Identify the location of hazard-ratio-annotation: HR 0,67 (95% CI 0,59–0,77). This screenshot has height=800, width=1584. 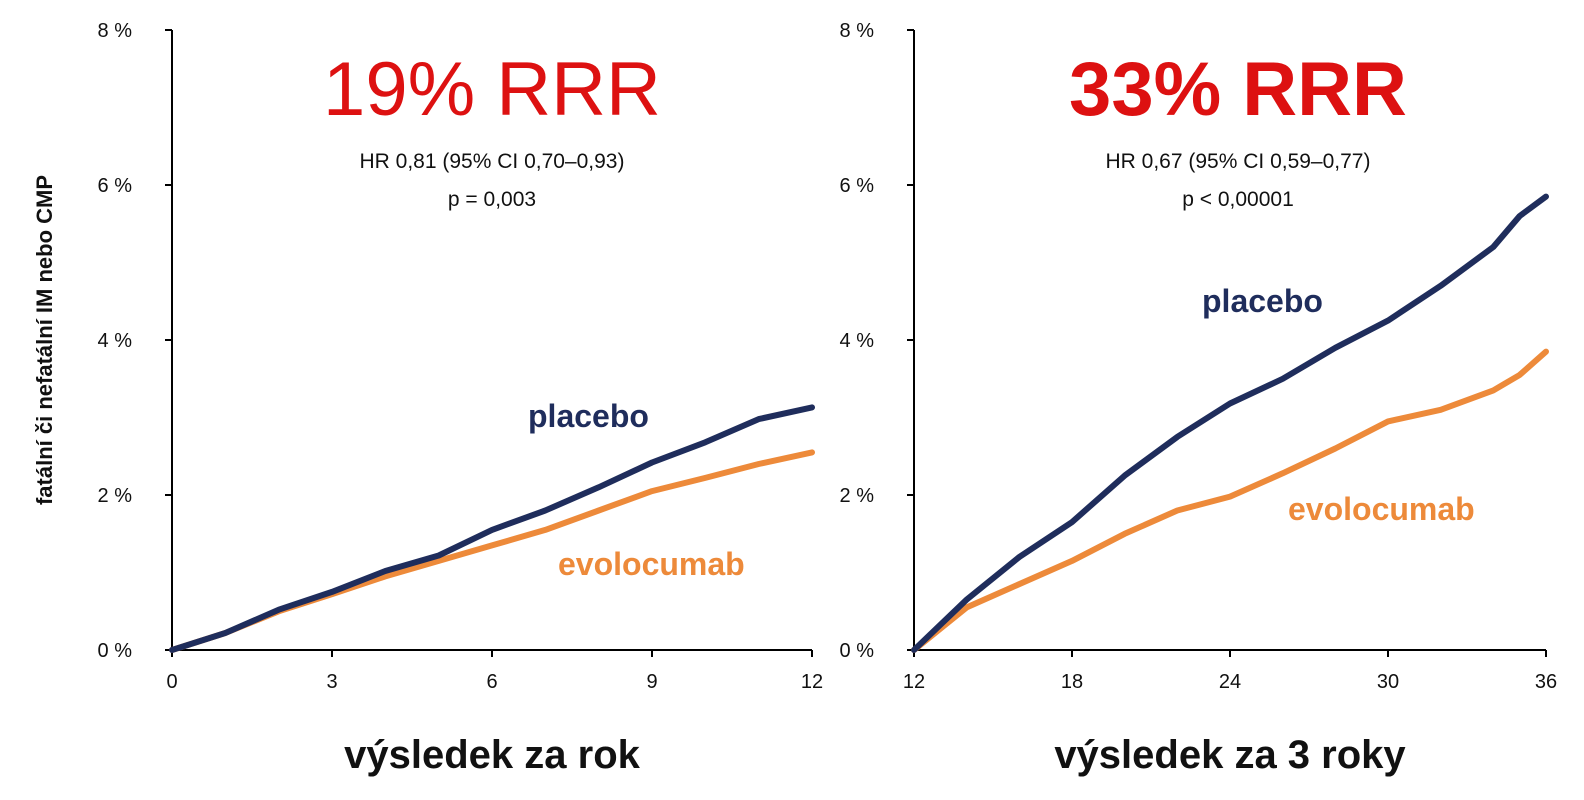
(1238, 161).